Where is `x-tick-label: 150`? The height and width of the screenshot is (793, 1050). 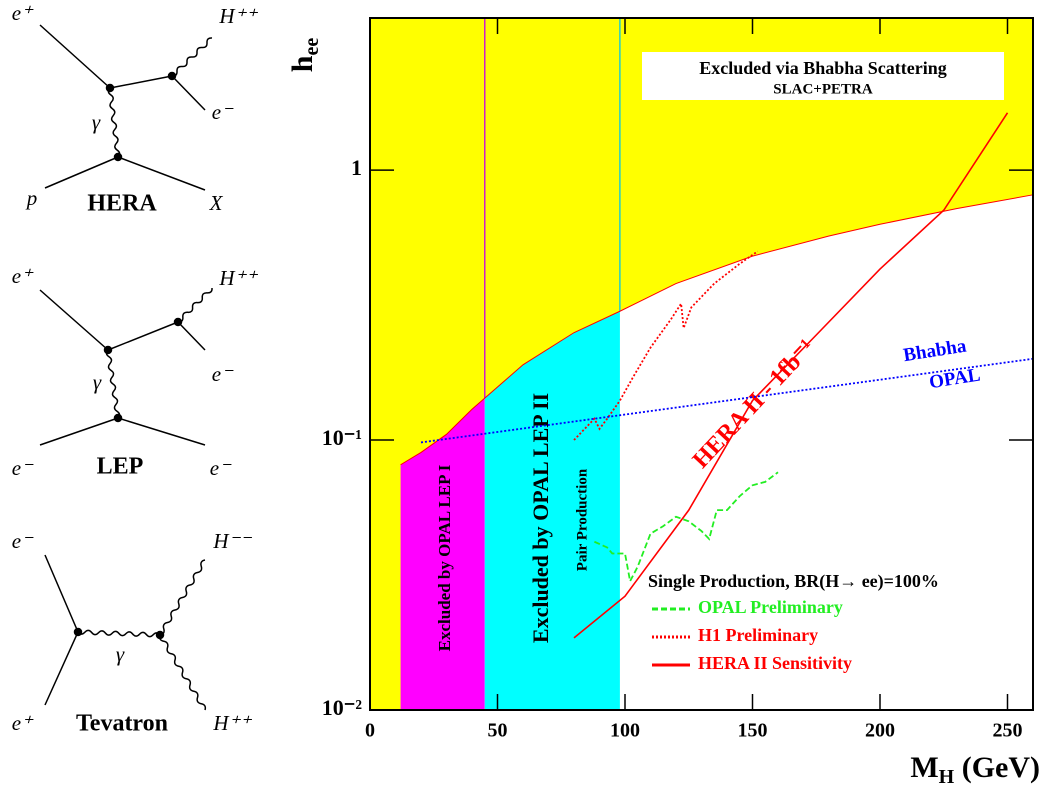
x-tick-label: 150 is located at coordinates (753, 731).